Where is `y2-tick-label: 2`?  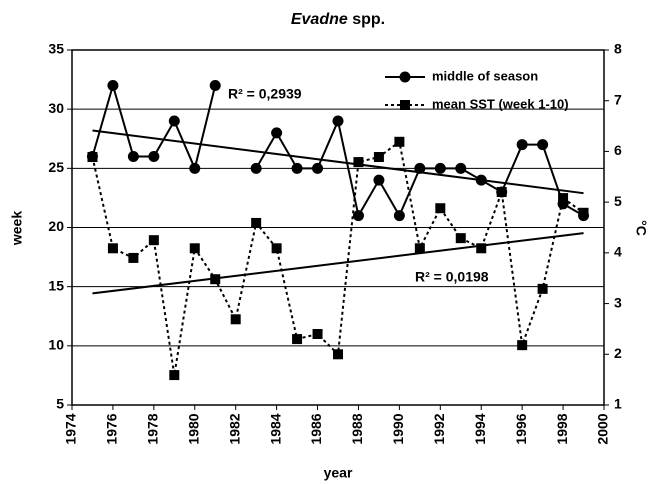 y2-tick-label: 2 is located at coordinates (618, 353).